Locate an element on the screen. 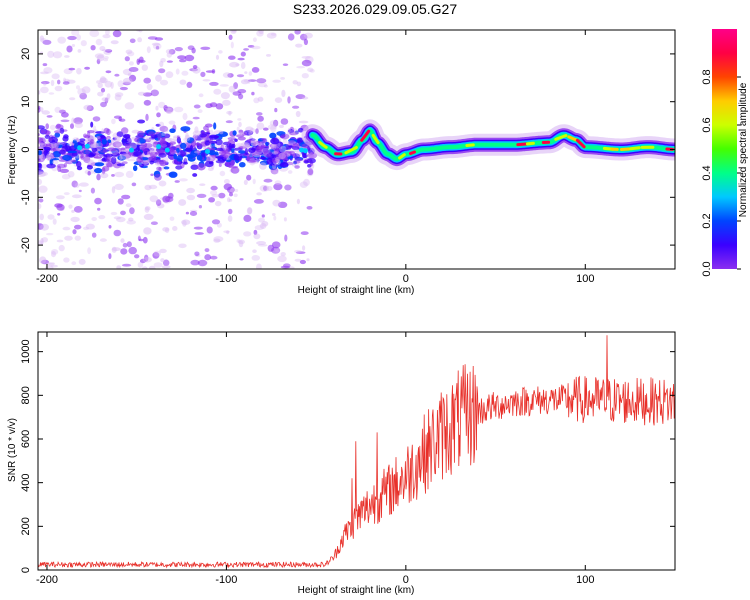 Image resolution: width=750 pixels, height=600 pixels. spectrogram-y-axis-label: Frequency (Hz) is located at coordinates (12, 150).